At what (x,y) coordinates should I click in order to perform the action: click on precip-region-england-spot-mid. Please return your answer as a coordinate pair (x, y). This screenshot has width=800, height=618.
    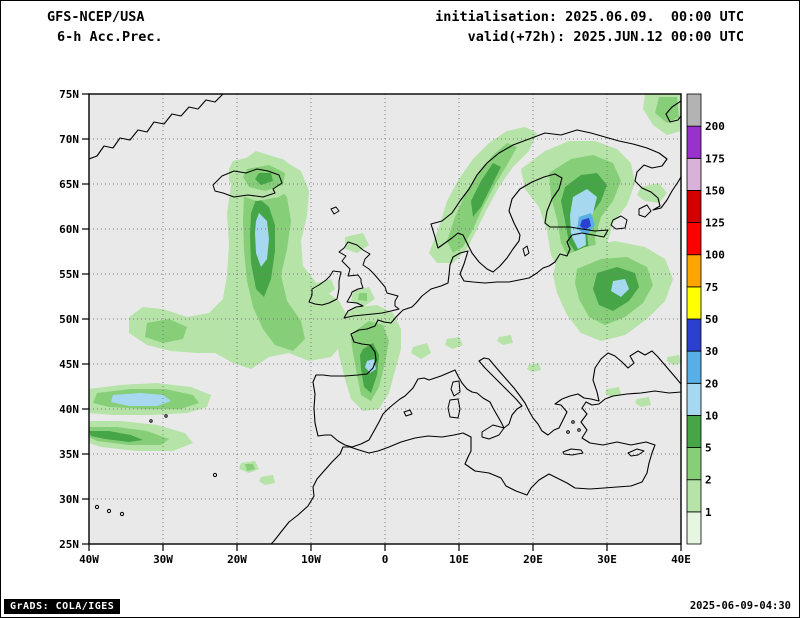
    Looking at the image, I should click on (362, 297).